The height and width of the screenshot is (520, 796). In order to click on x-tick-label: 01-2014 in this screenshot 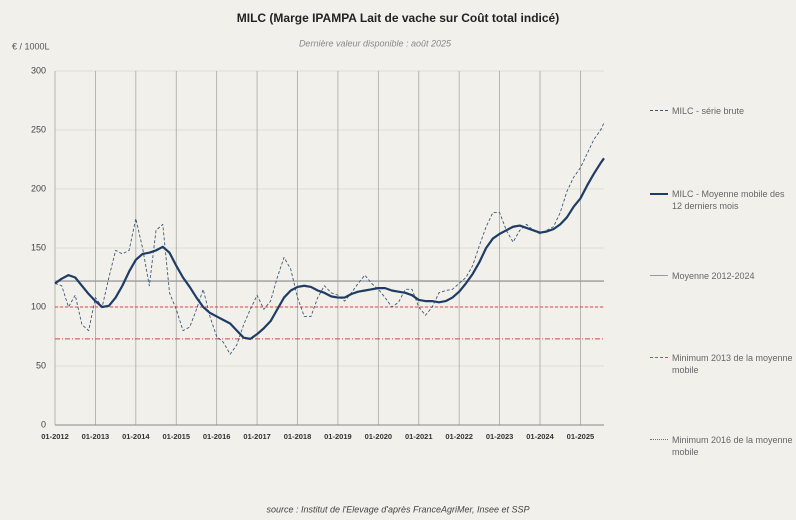, I will do `click(136, 436)`.